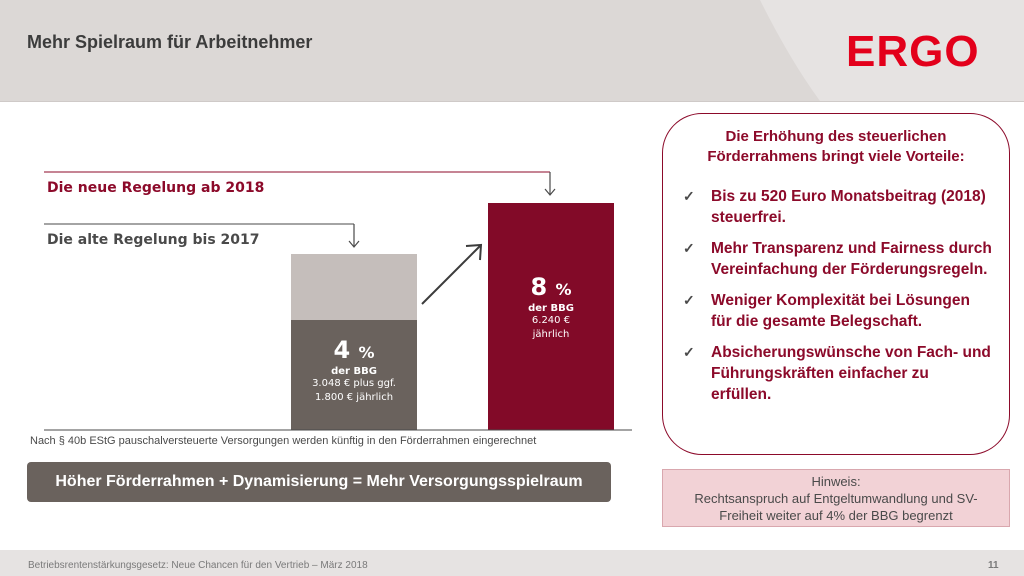 The height and width of the screenshot is (576, 1024). Describe the element at coordinates (539, 287) in the screenshot. I see `bar-new-pct: 8` at that location.